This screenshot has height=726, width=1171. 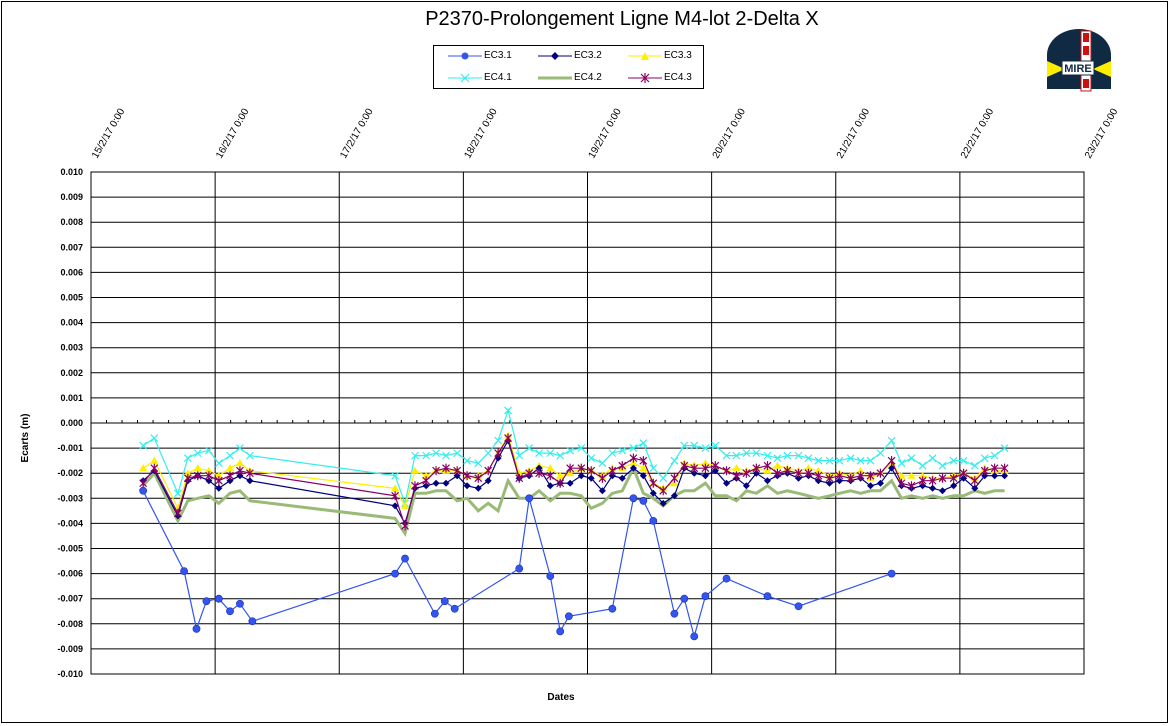 I want to click on y-tick-label: 0.003, so click(x=71, y=348).